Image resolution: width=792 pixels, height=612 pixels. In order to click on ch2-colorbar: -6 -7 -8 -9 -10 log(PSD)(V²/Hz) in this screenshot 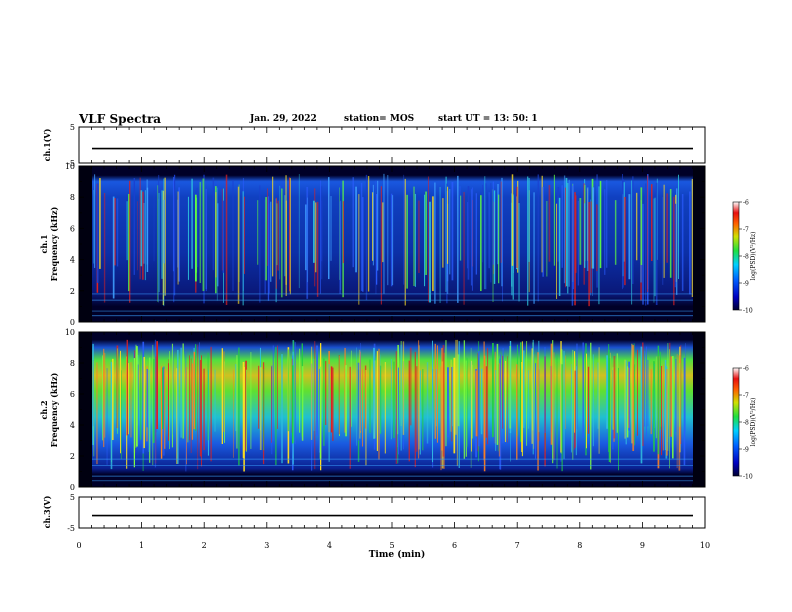, I will do `click(744, 423)`.